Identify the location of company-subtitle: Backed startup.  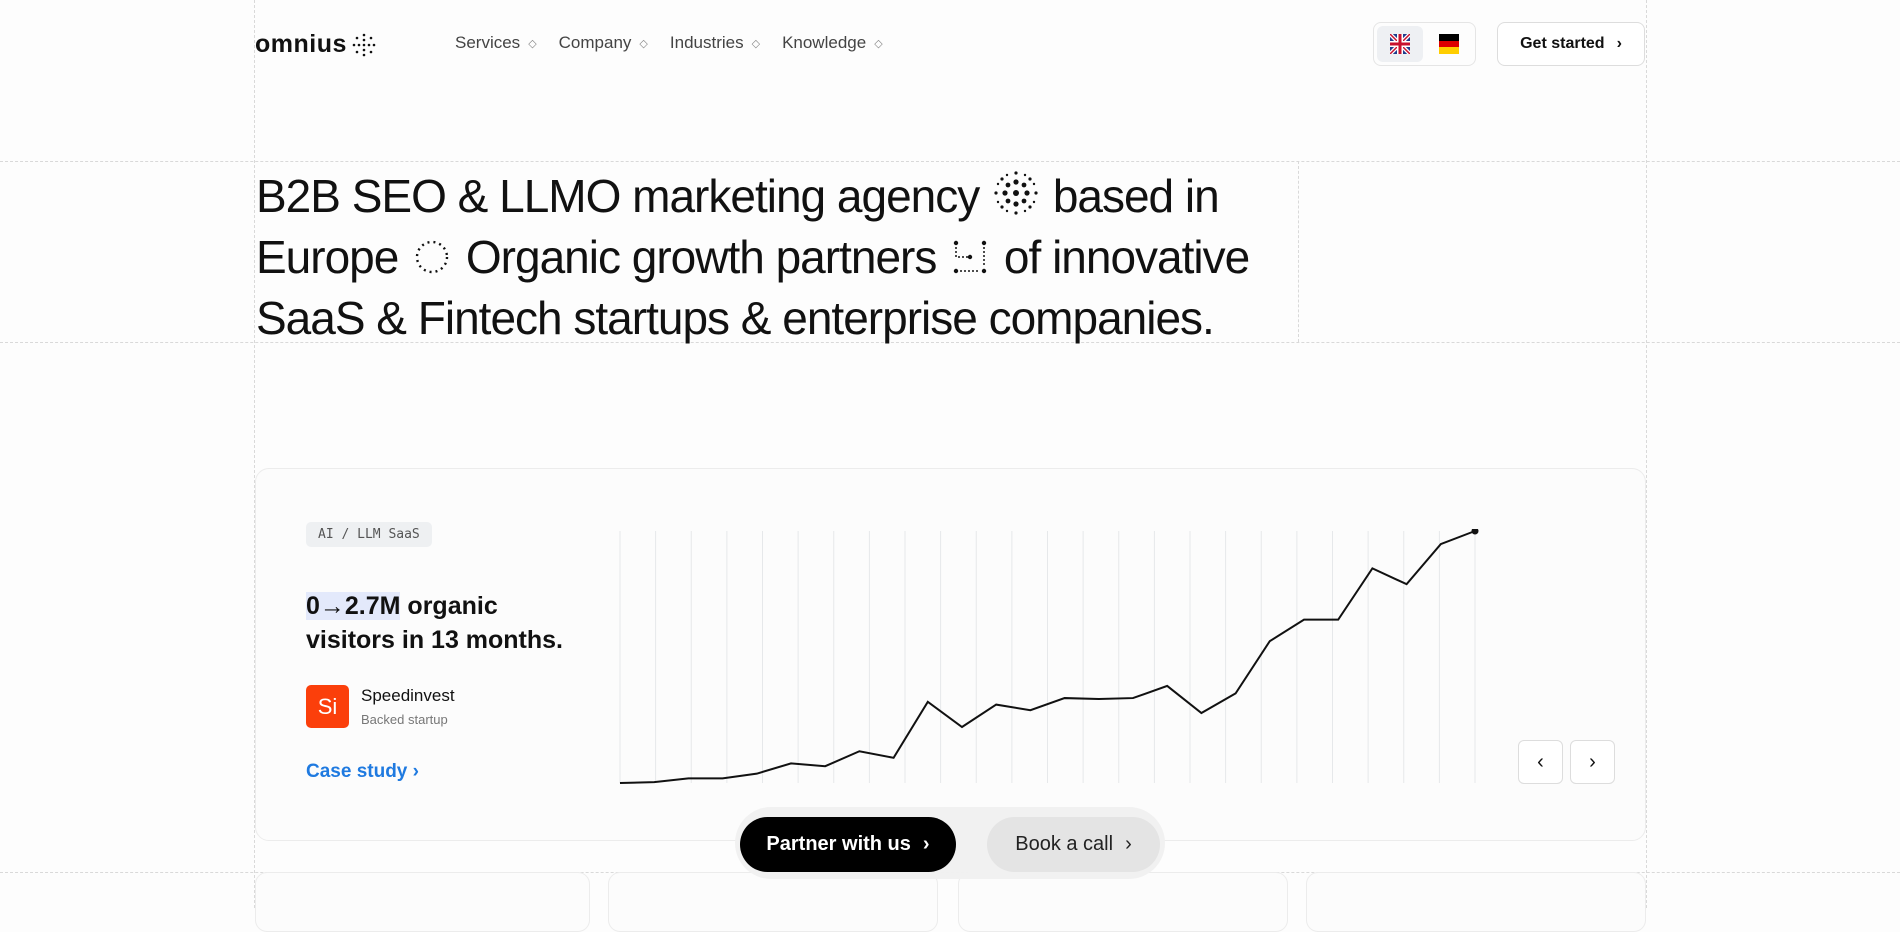
(404, 719).